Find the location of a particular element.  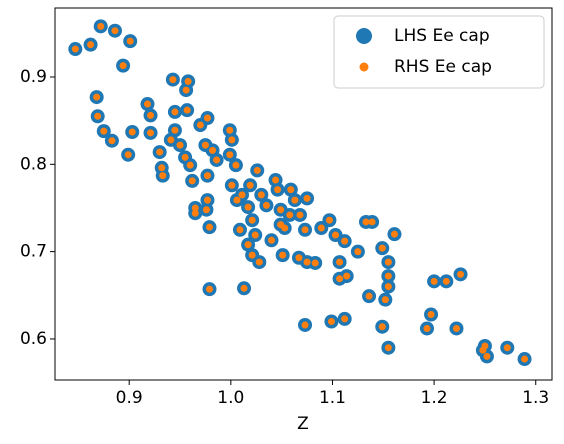

x-tick-label: 1.3 is located at coordinates (535, 398).